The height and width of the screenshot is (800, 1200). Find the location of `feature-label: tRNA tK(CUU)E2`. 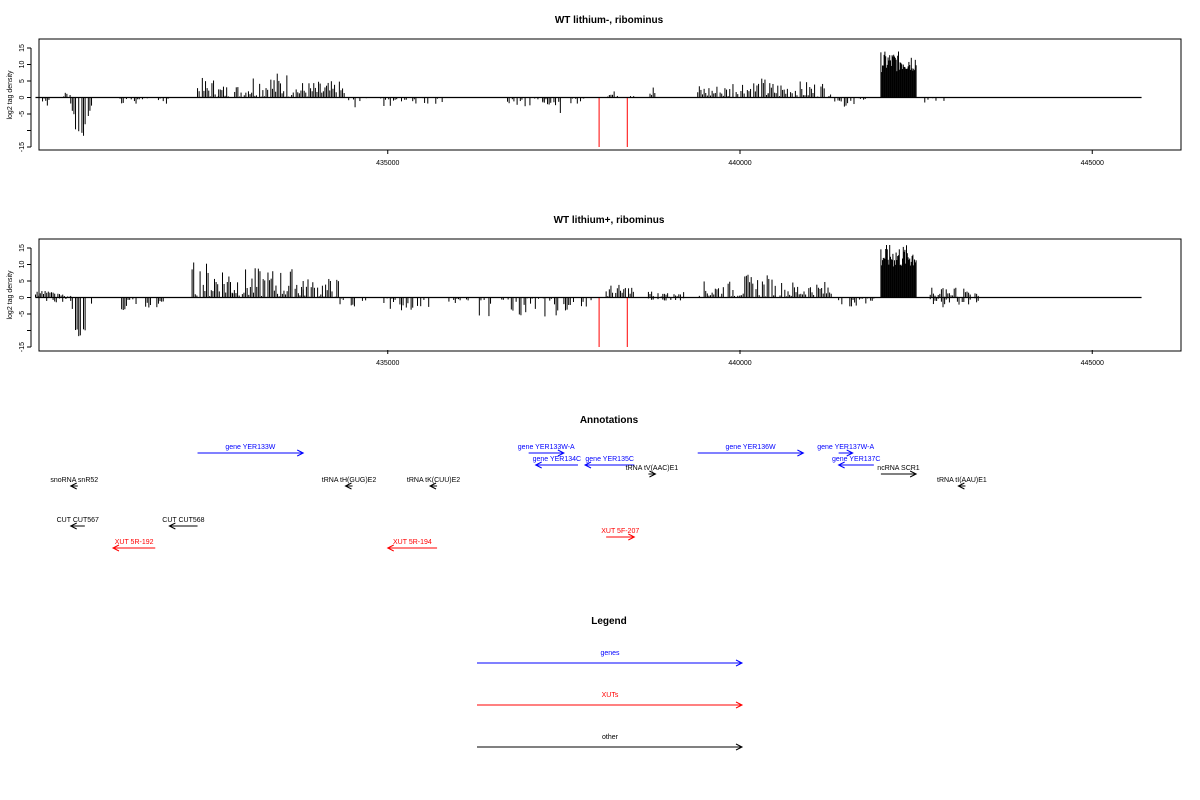

feature-label: tRNA tK(CUU)E2 is located at coordinates (433, 480).